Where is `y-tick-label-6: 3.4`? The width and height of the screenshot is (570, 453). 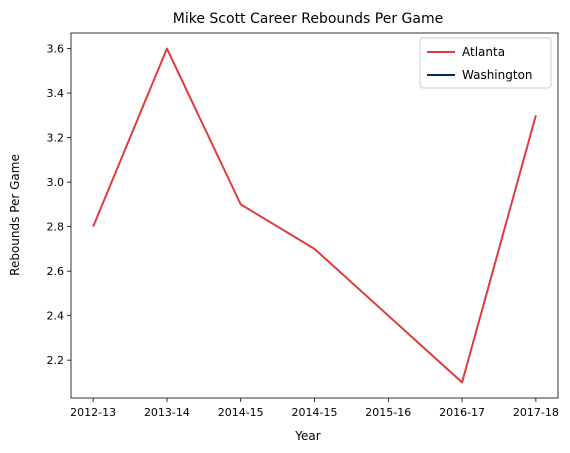 y-tick-label-6: 3.4 is located at coordinates (56, 93).